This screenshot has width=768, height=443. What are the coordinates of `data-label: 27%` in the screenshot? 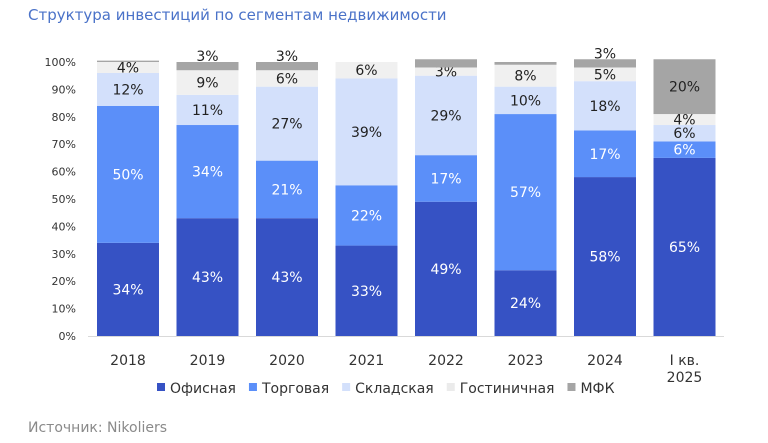 It's located at (286, 125).